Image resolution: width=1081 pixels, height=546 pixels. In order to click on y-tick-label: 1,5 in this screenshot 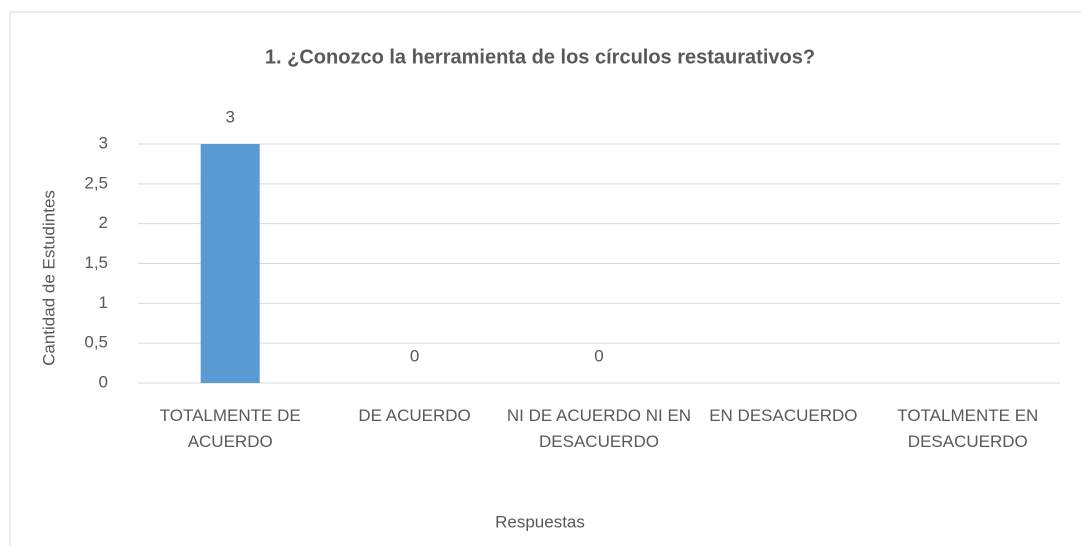, I will do `click(96, 262)`.